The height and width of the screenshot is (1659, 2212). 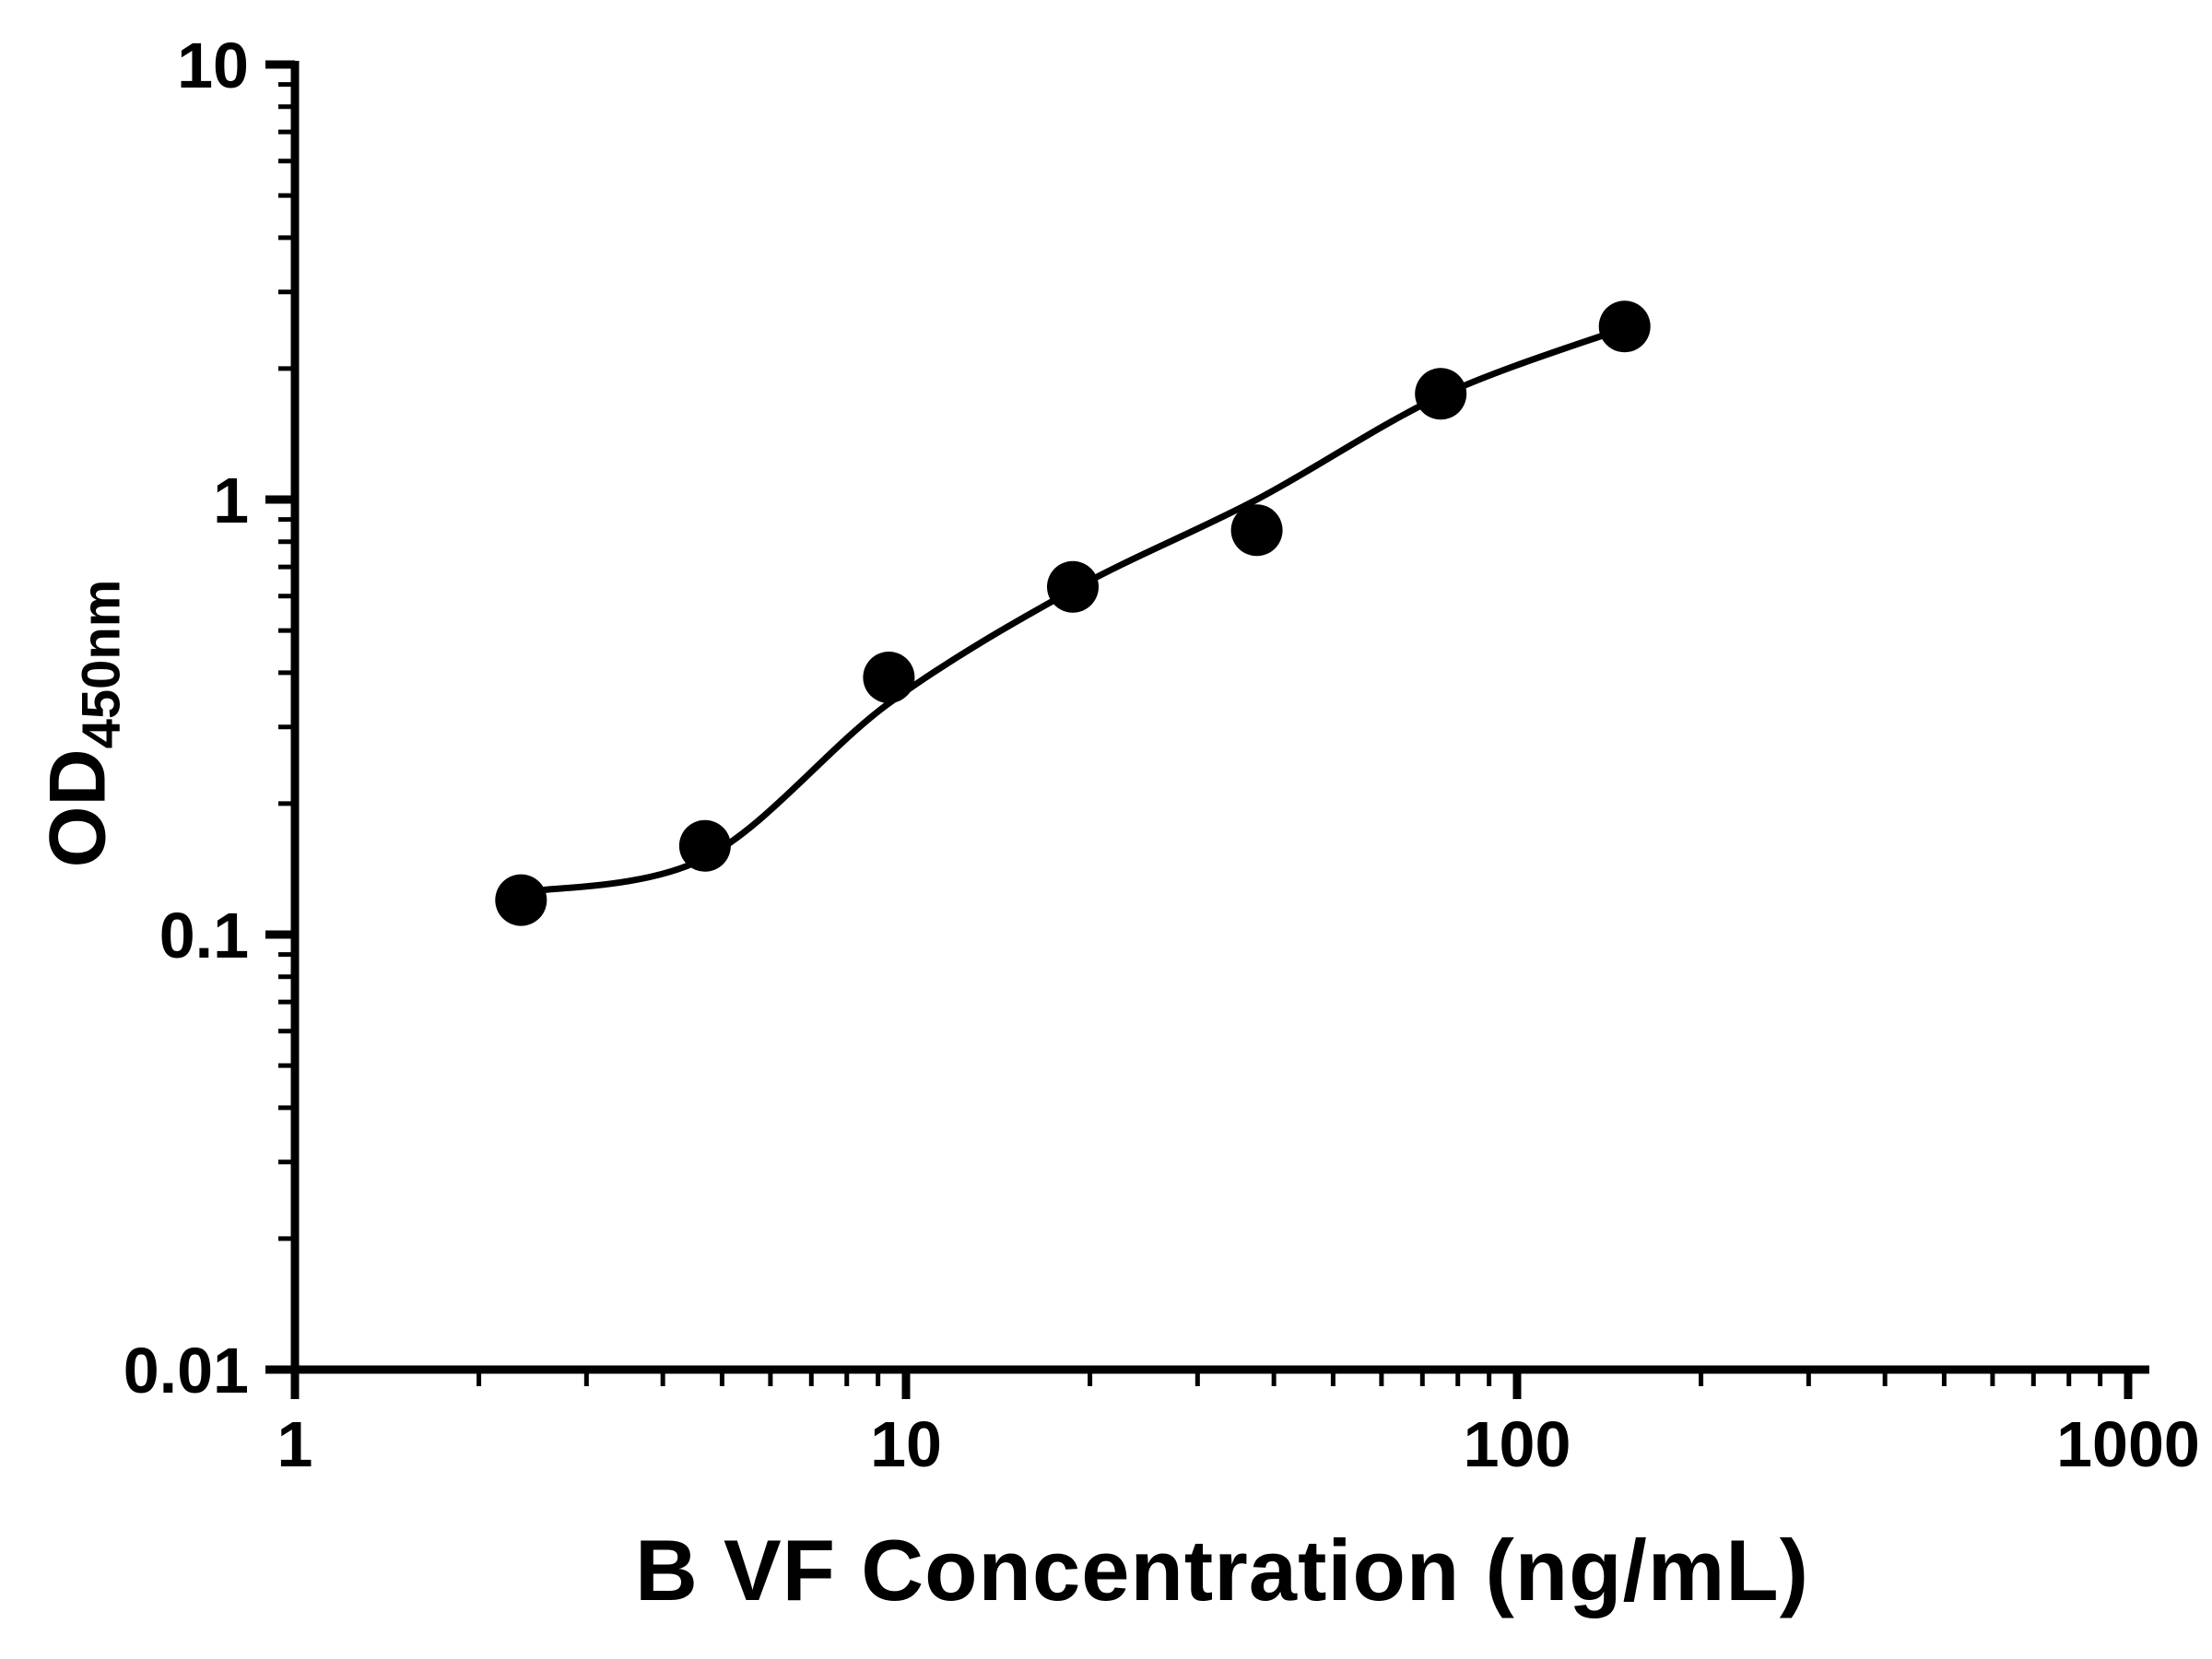 What do you see at coordinates (101, 664) in the screenshot?
I see `y-axis-title-subscript: 450nm` at bounding box center [101, 664].